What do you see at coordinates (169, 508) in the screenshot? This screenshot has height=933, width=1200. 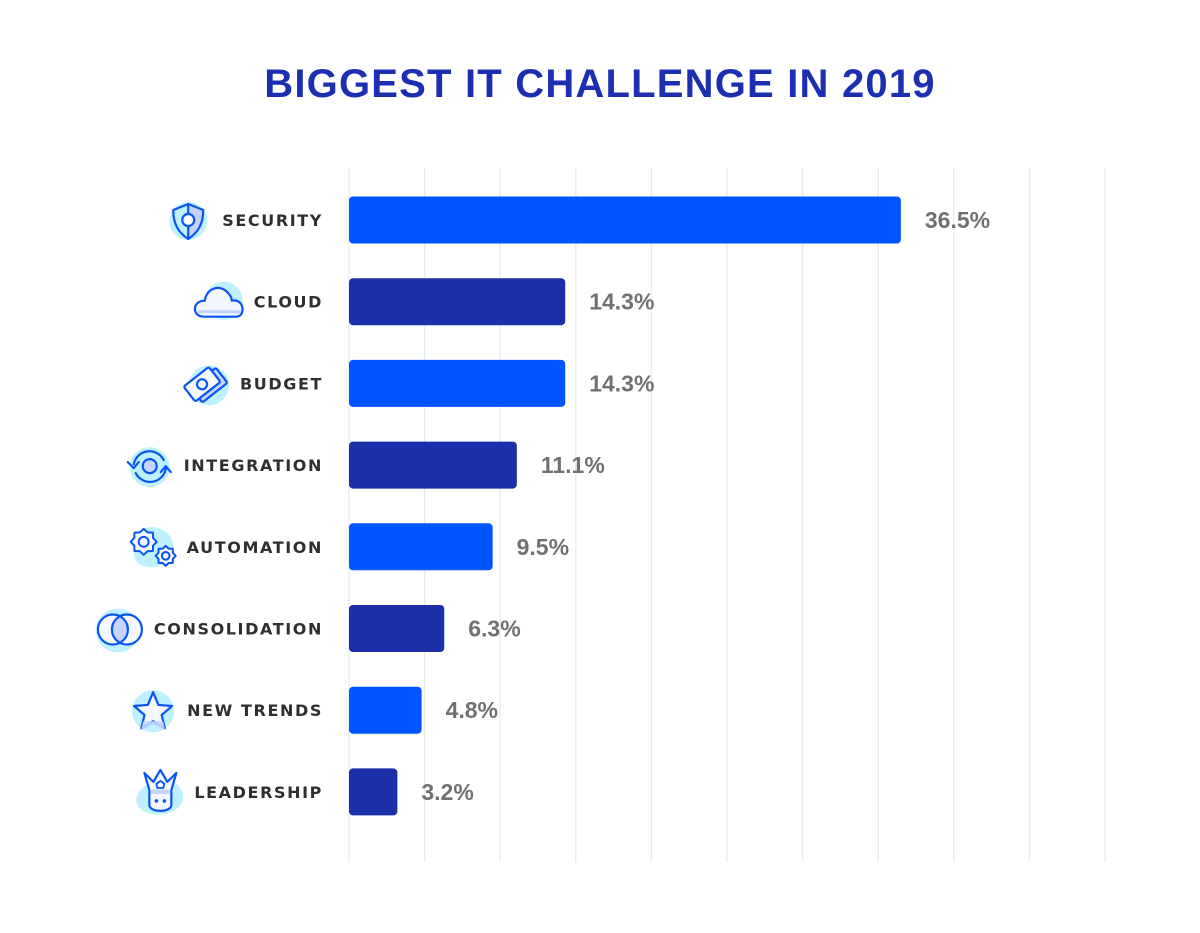 I see `category-icons` at bounding box center [169, 508].